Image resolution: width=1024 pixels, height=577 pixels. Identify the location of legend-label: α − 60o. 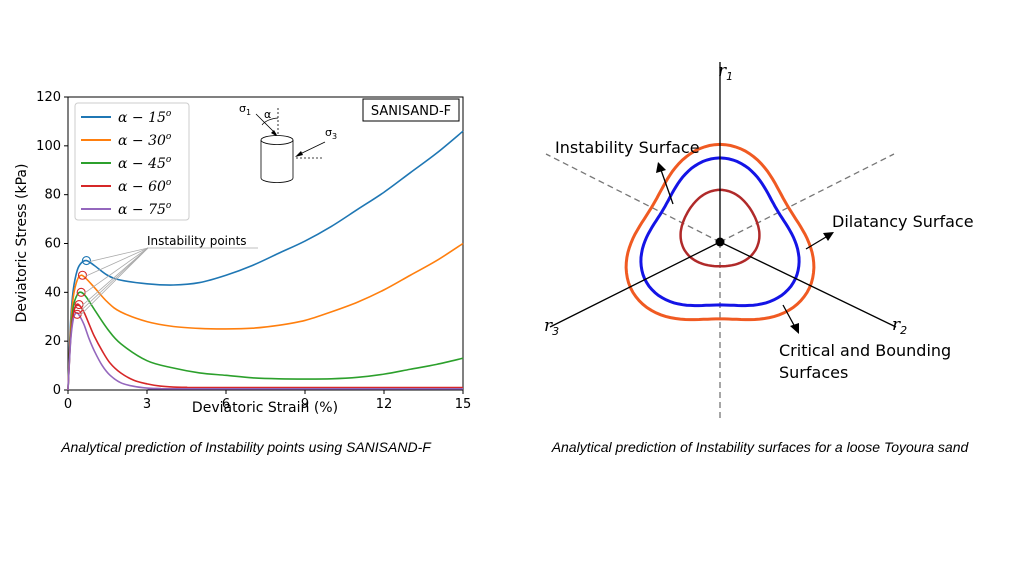
(145, 186).